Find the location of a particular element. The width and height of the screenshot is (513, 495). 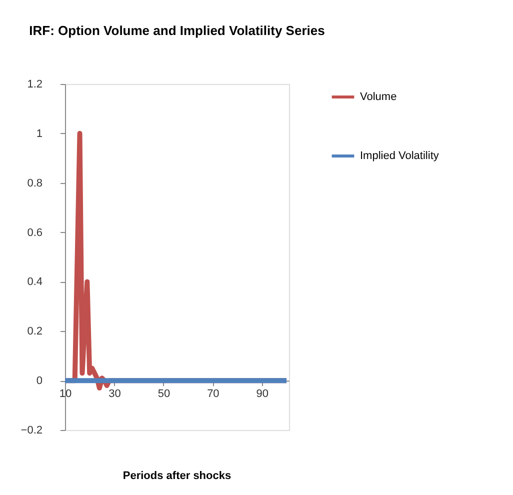

y-tick-label: 0 is located at coordinates (39, 381).